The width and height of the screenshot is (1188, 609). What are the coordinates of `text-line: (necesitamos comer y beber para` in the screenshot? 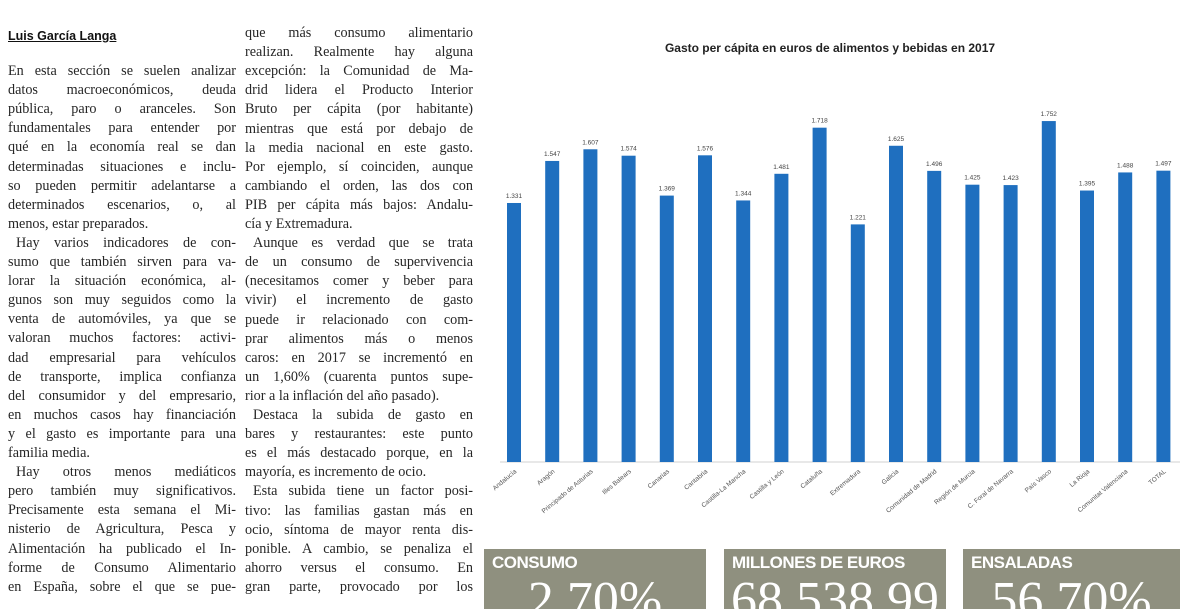 It's located at (359, 281).